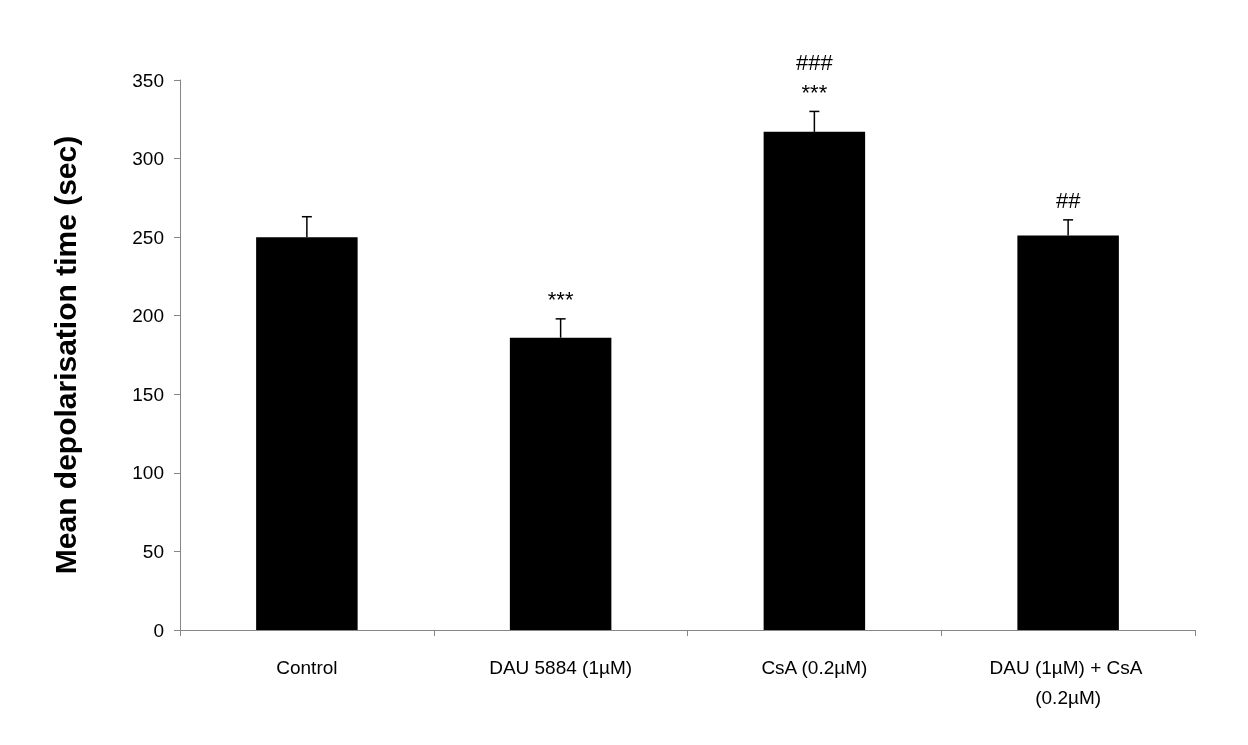 The width and height of the screenshot is (1248, 745). I want to click on y-tick-label: 150, so click(148, 394).